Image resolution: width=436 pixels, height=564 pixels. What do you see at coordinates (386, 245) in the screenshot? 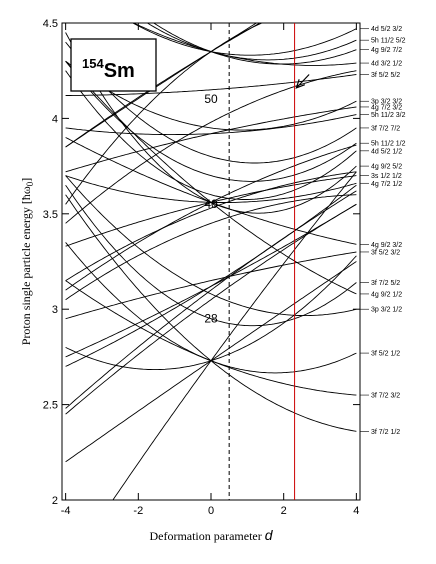
I see `level-label: 4g 9/2 3/2` at bounding box center [386, 245].